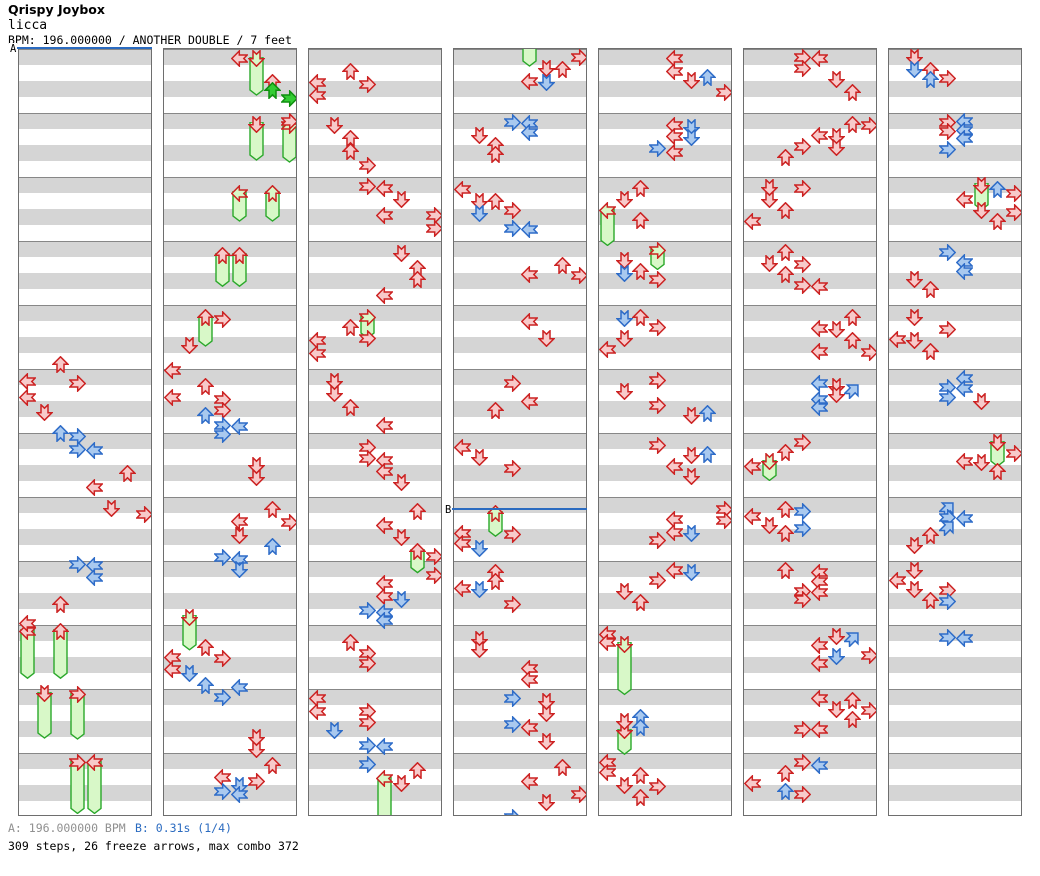  I want to click on song-title: licca, so click(28, 25).